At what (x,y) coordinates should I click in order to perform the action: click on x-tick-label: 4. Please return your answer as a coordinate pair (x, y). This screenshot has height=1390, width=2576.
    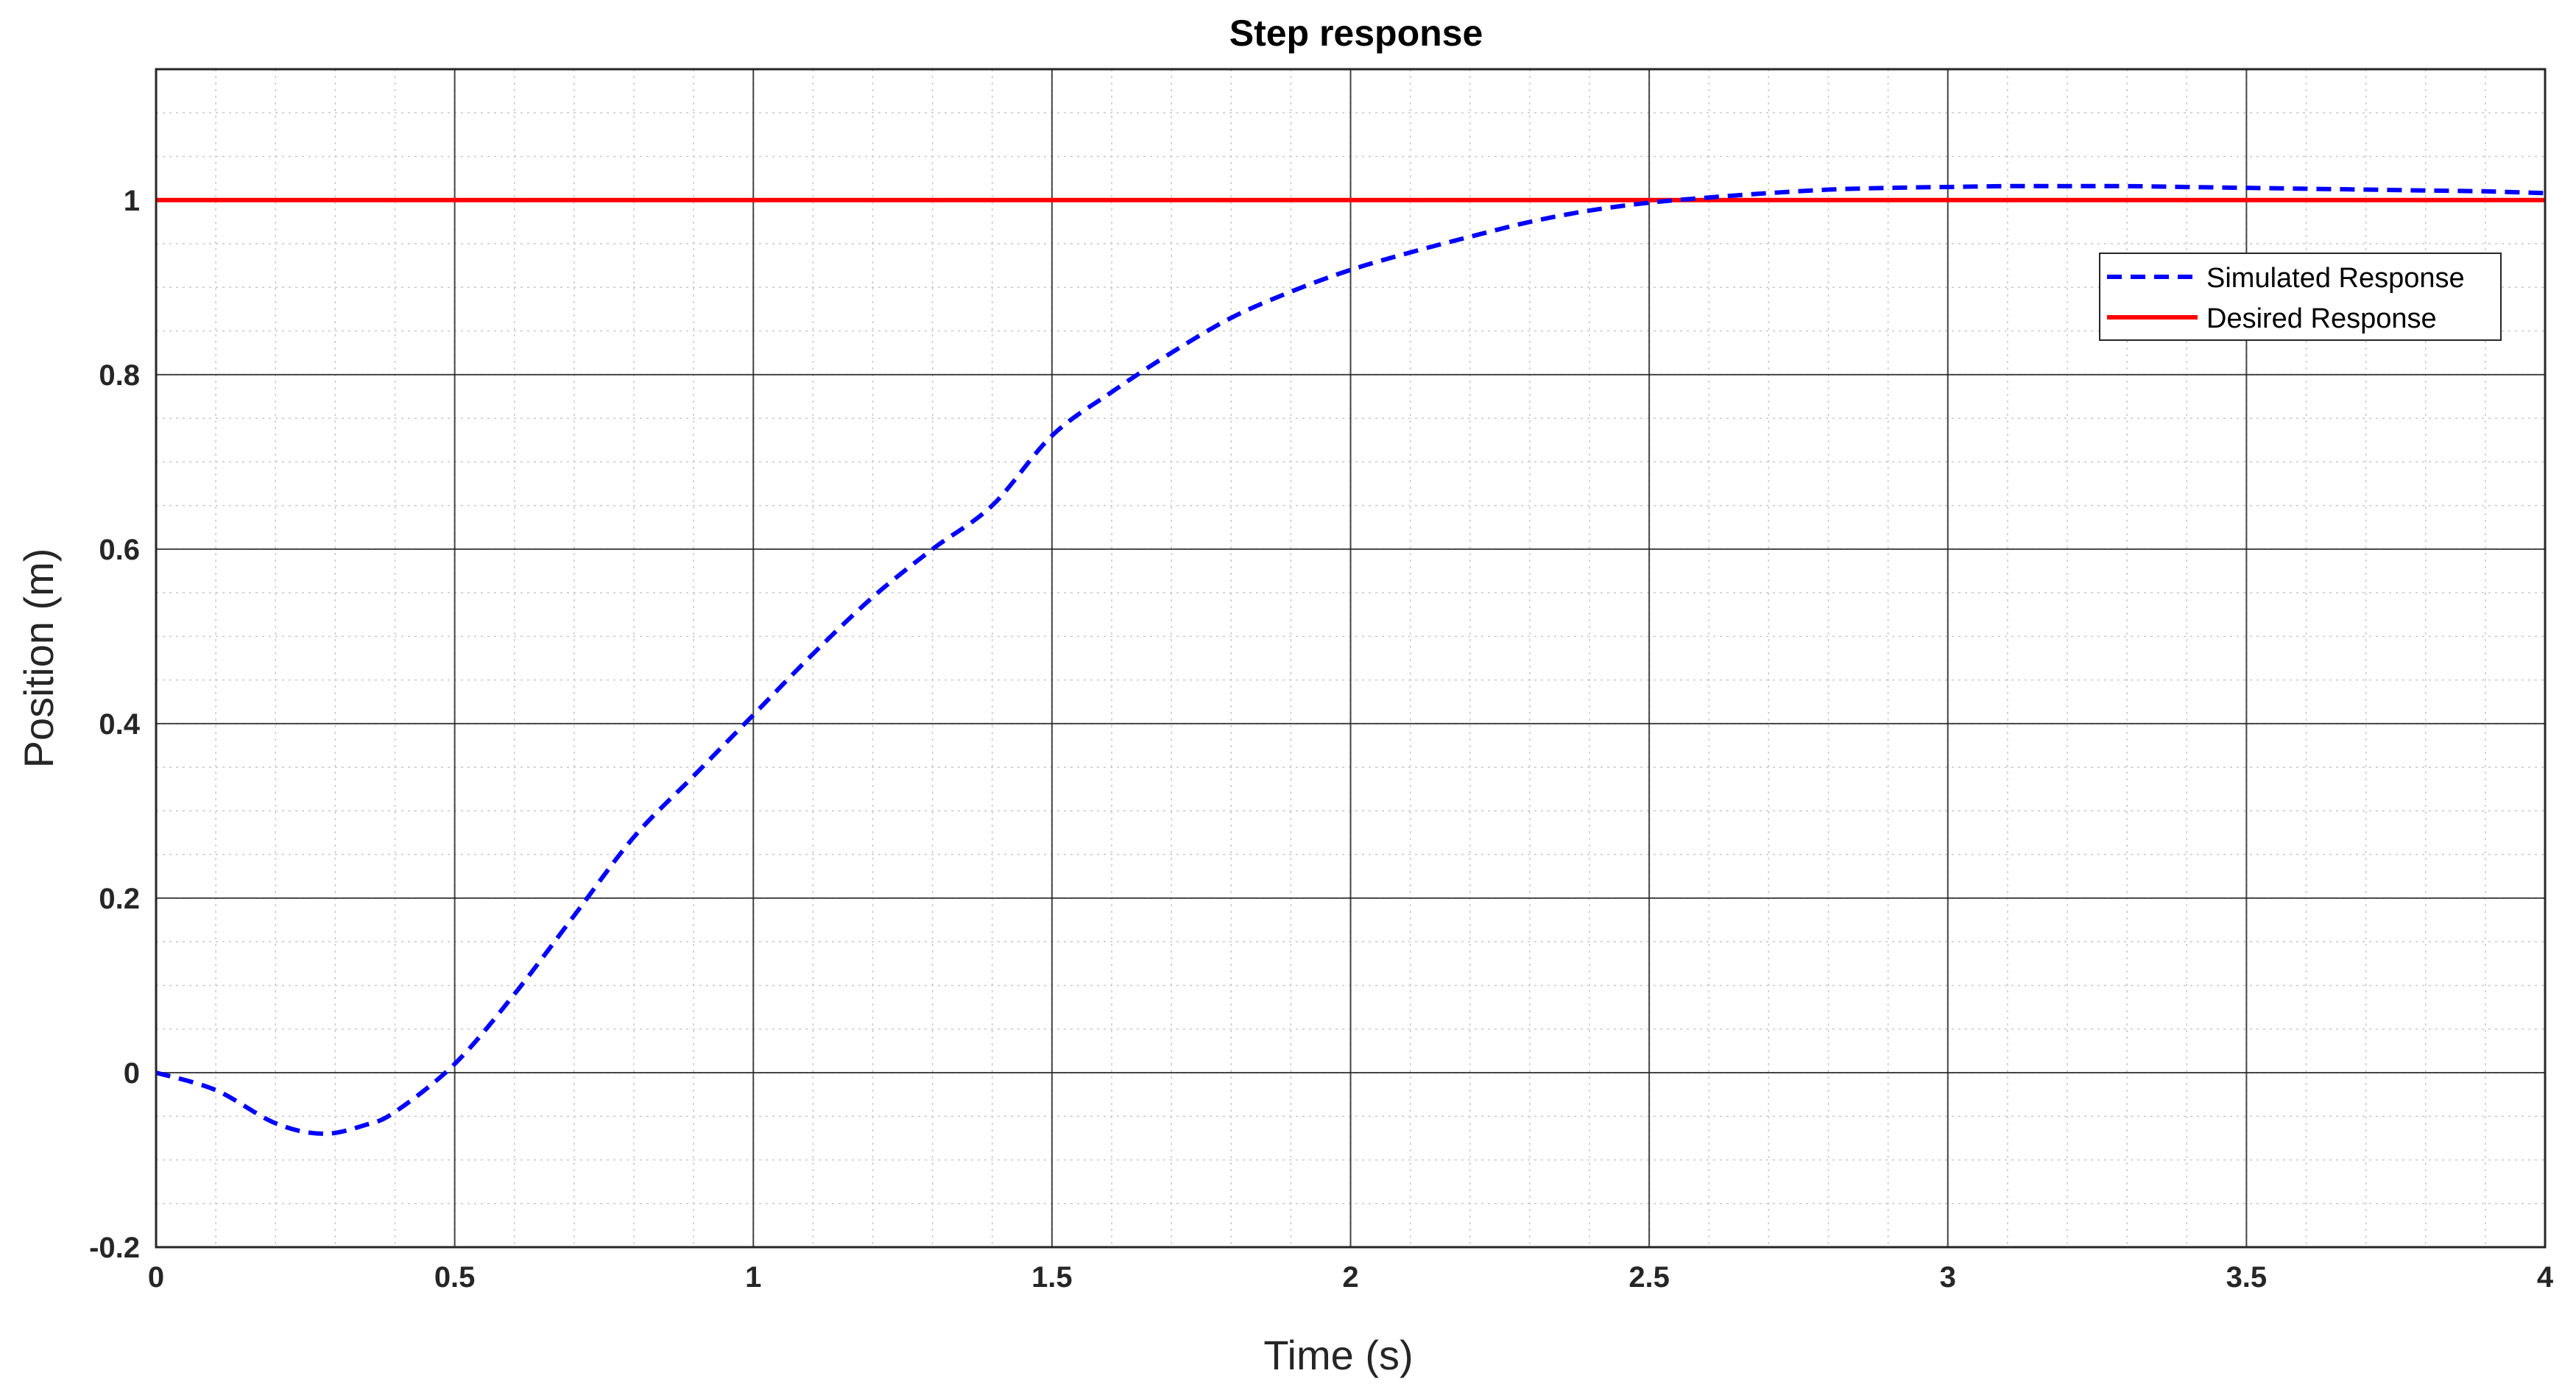
    Looking at the image, I should click on (2545, 1277).